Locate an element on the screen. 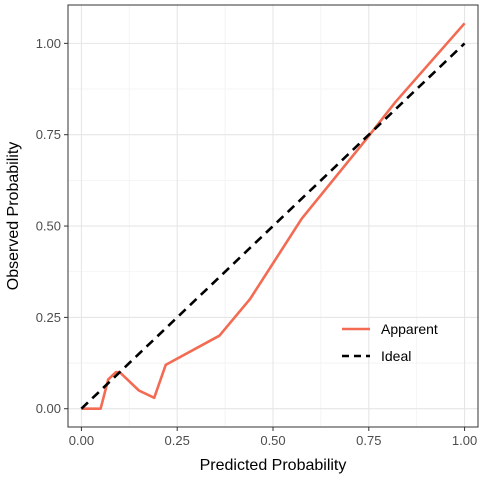 This screenshot has width=484, height=482. x-axis-title: Predicted Probability is located at coordinates (273, 465).